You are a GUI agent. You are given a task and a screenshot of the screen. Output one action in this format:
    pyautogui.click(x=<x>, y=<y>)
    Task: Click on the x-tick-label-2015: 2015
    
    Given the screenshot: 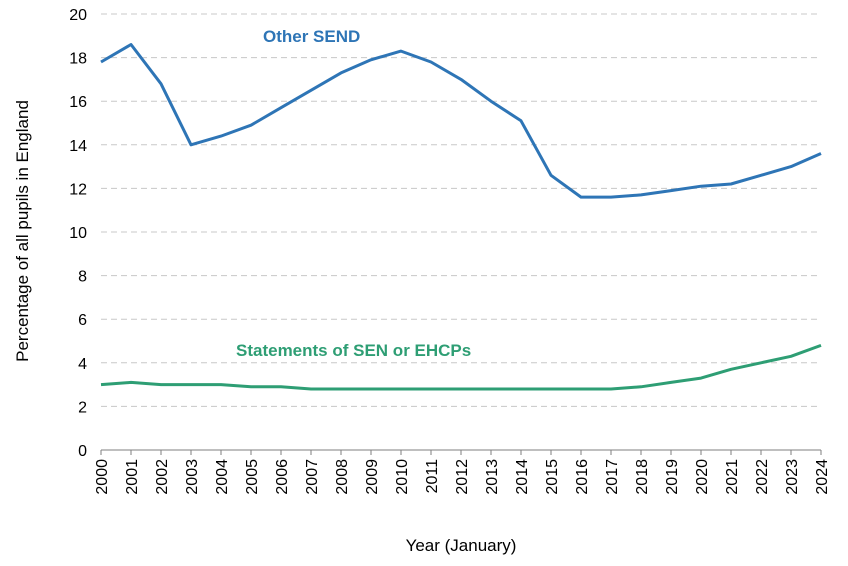 What is the action you would take?
    pyautogui.click(x=552, y=477)
    